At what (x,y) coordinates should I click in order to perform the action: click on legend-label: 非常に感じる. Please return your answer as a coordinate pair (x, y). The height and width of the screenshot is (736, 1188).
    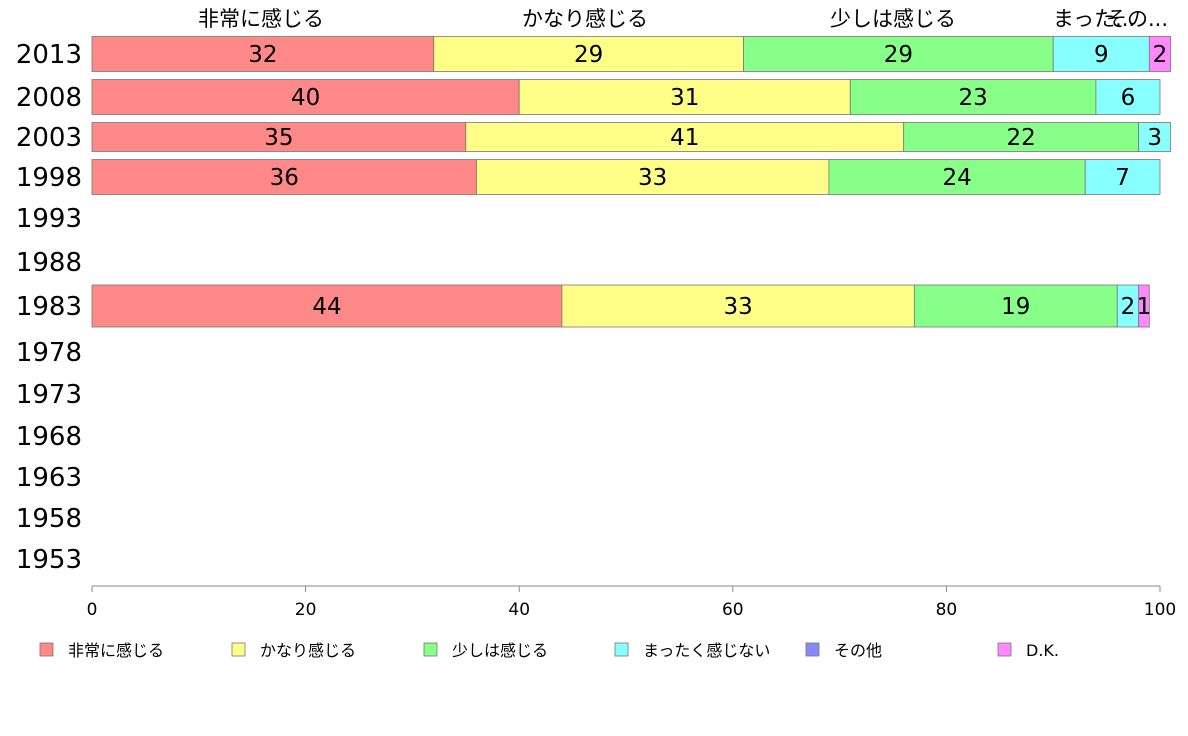
    Looking at the image, I should click on (116, 650).